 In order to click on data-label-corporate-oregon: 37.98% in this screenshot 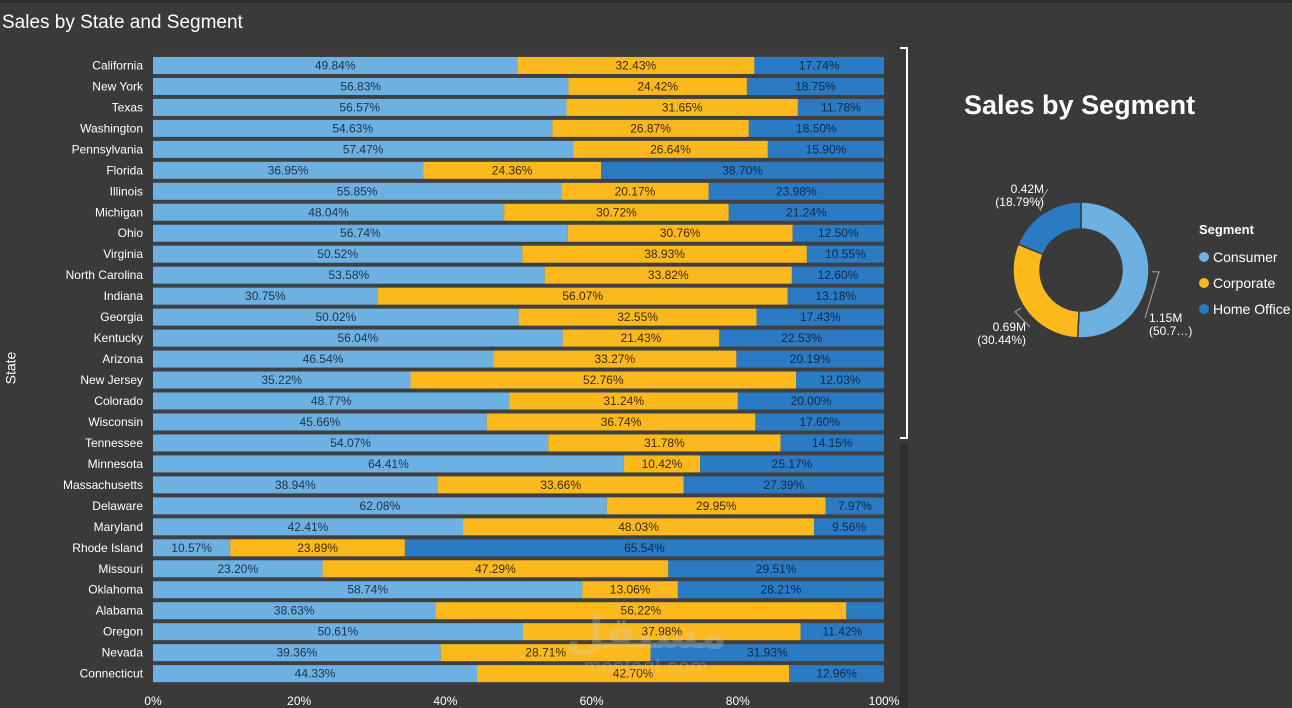, I will do `click(661, 632)`.